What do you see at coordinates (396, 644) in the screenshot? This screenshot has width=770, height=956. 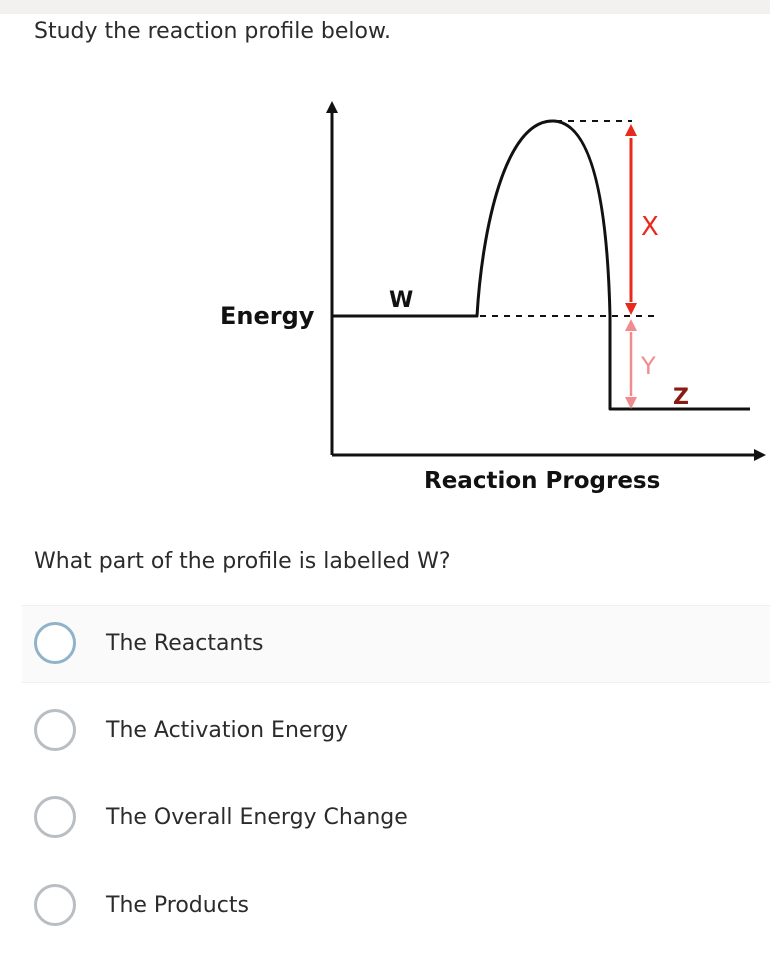 I see `option-reactants: The Reactants` at bounding box center [396, 644].